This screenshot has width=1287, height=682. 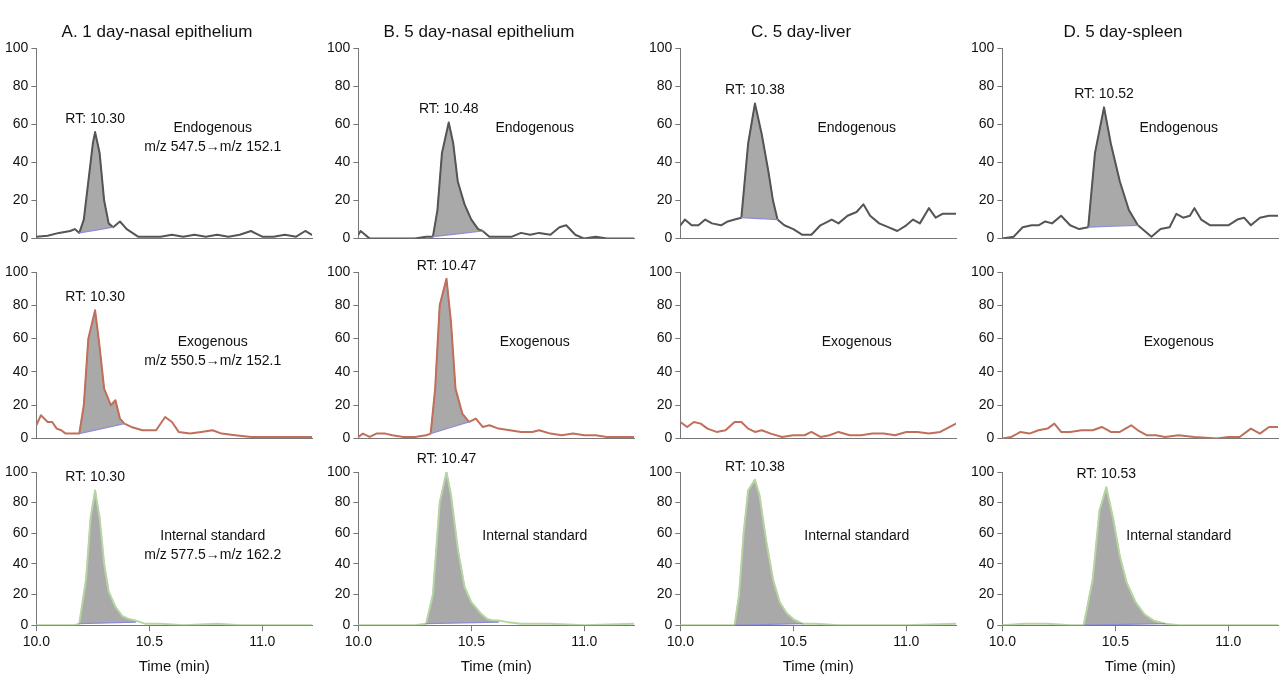 What do you see at coordinates (157, 31) in the screenshot?
I see `chart-title: A. 1 day-nasal epithelium` at bounding box center [157, 31].